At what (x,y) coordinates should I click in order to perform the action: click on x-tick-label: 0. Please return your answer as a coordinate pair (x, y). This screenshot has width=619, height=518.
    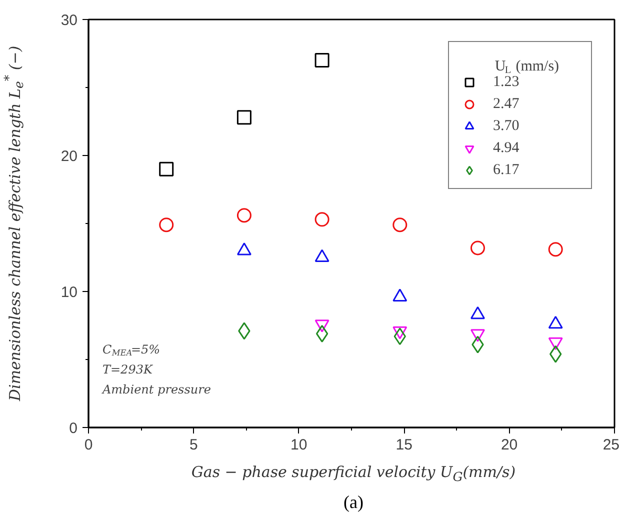
    Looking at the image, I should click on (88, 445).